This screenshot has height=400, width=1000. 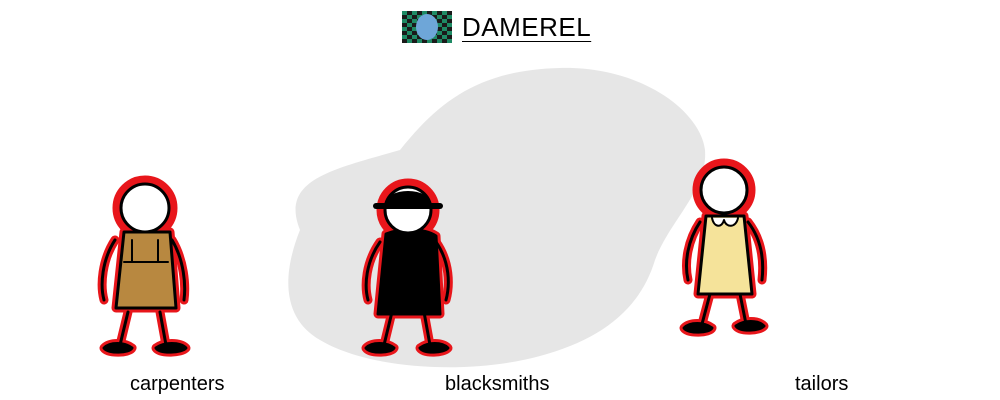 I want to click on header: DAMEREL, so click(x=496, y=27).